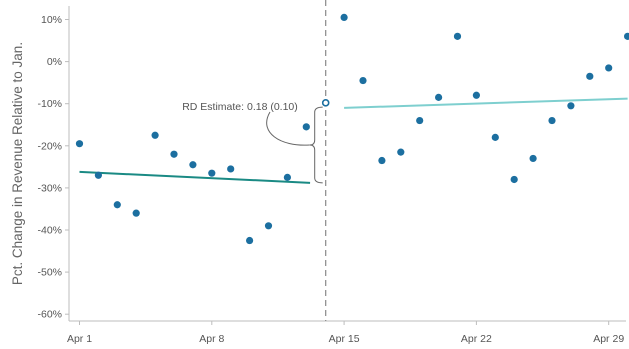 This screenshot has width=629, height=349. Describe the element at coordinates (49, 104) in the screenshot. I see `y-tick-label: -10%` at that location.